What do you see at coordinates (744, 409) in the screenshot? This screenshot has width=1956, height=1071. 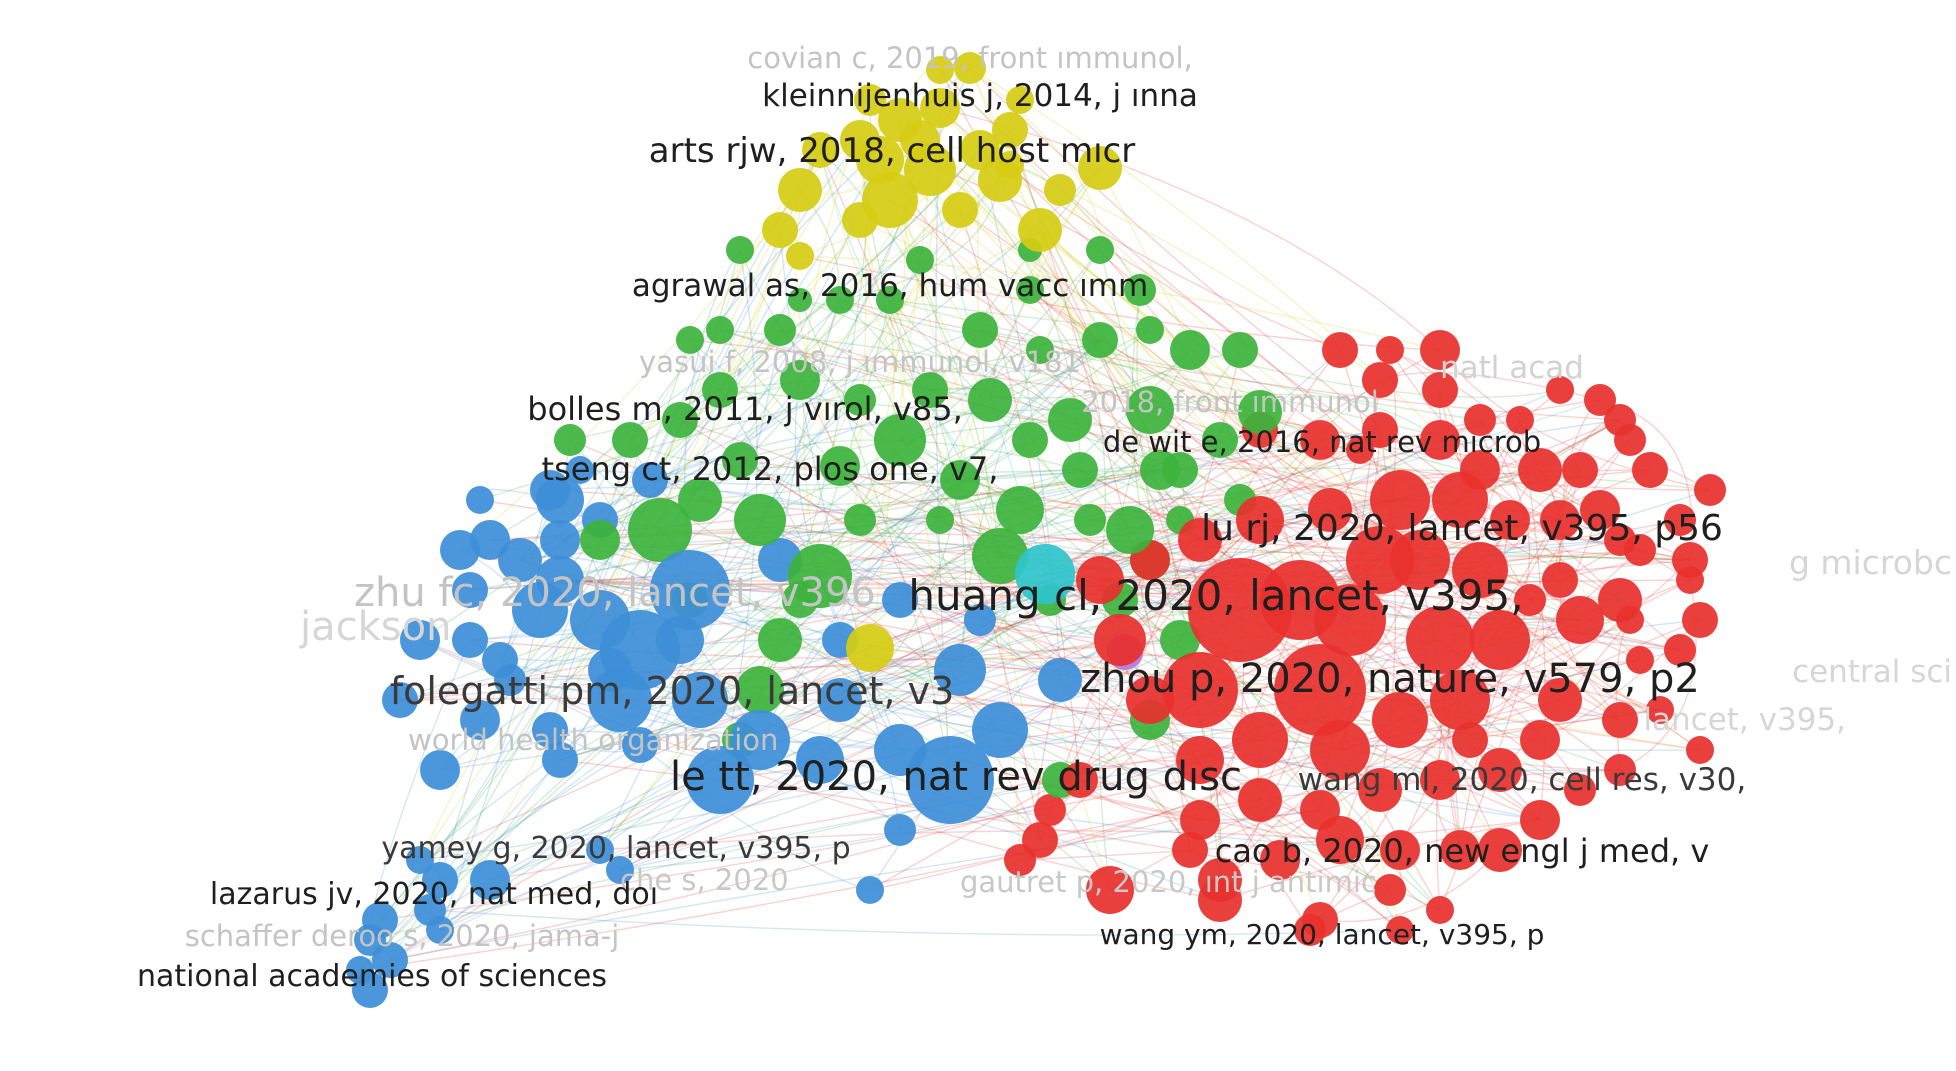 I see `label-bolles: bolles m, 2011, j vırol, v85,` at bounding box center [744, 409].